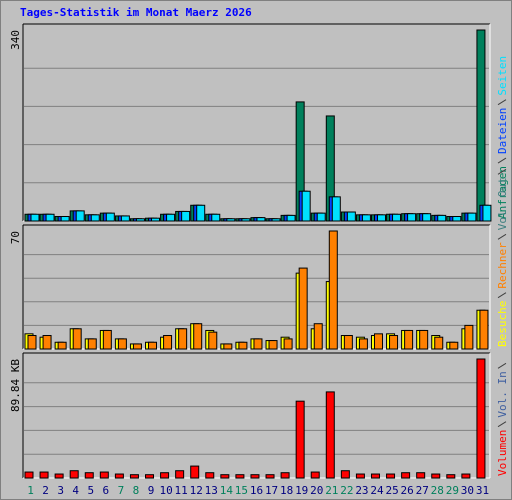 Image resolution: width=512 pixels, height=500 pixels. Describe the element at coordinates (346, 490) in the screenshot. I see `x-tick-label: 22` at that location.